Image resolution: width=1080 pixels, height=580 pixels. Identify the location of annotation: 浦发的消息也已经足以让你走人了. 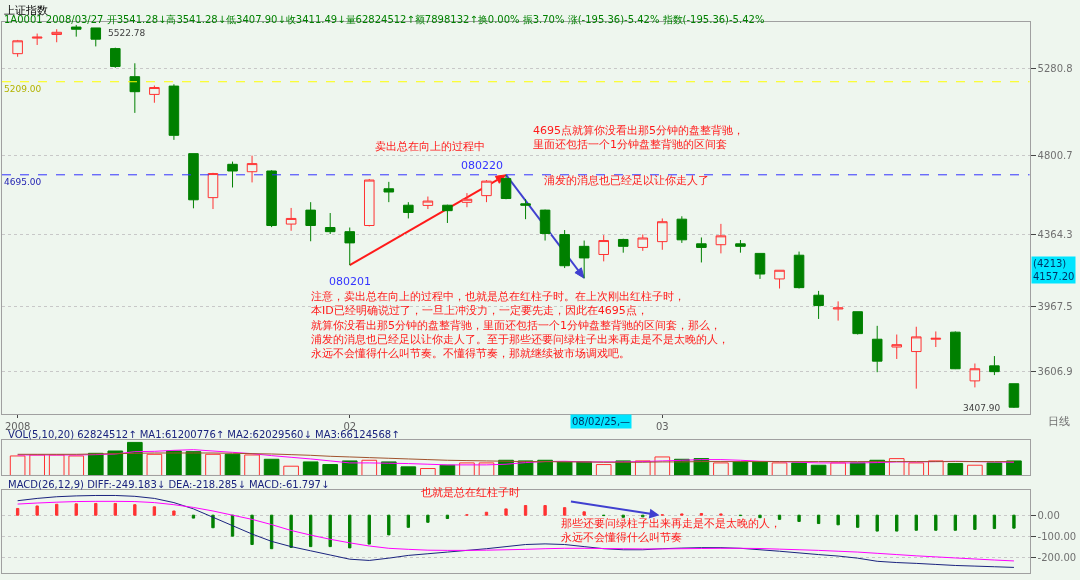
(626, 180).